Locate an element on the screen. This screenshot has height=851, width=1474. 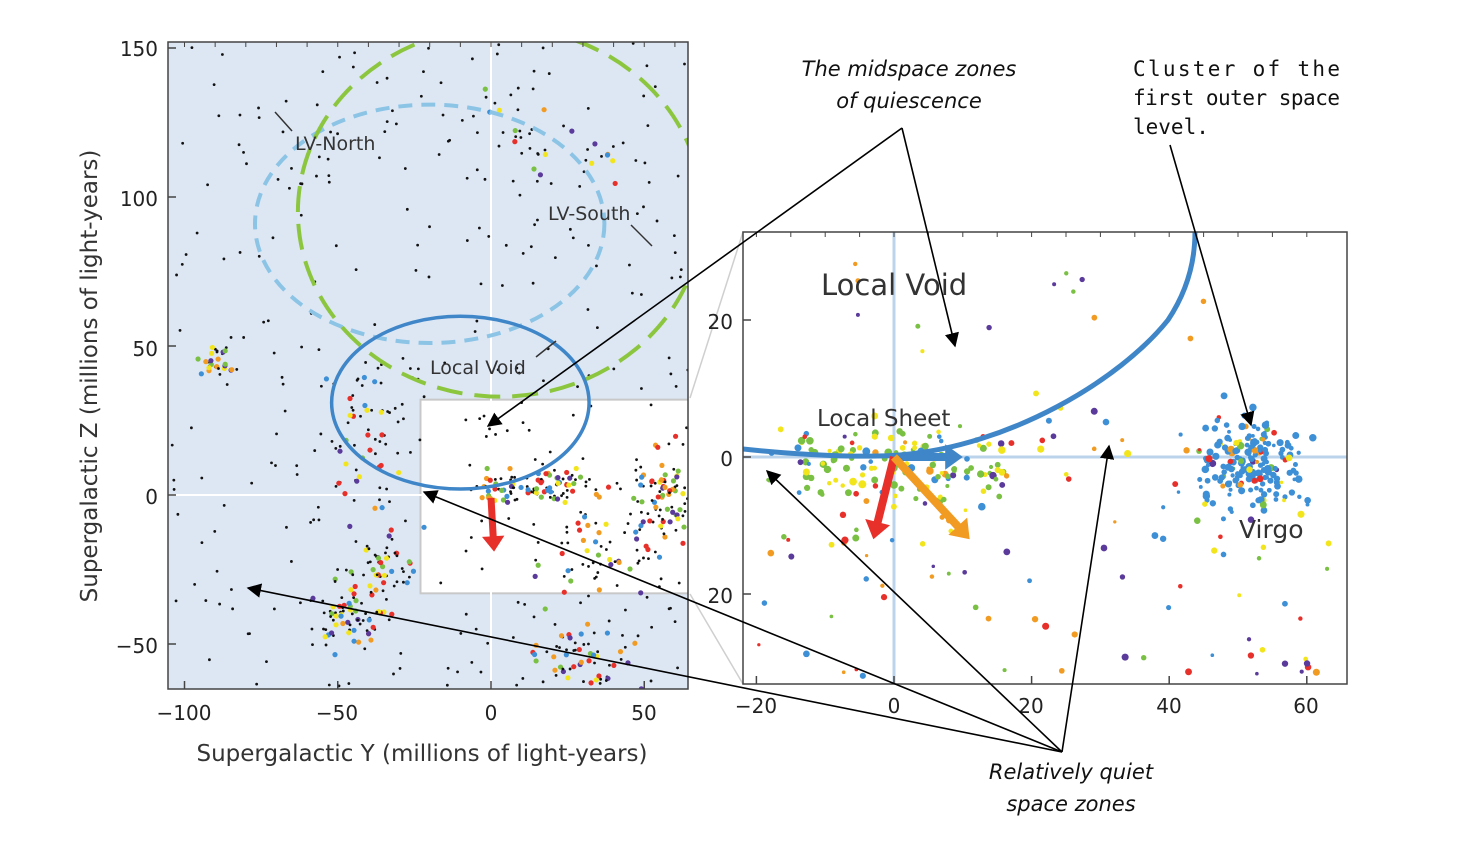
quiet-text-line1: Relatively quiet is located at coordinates (1071, 772).